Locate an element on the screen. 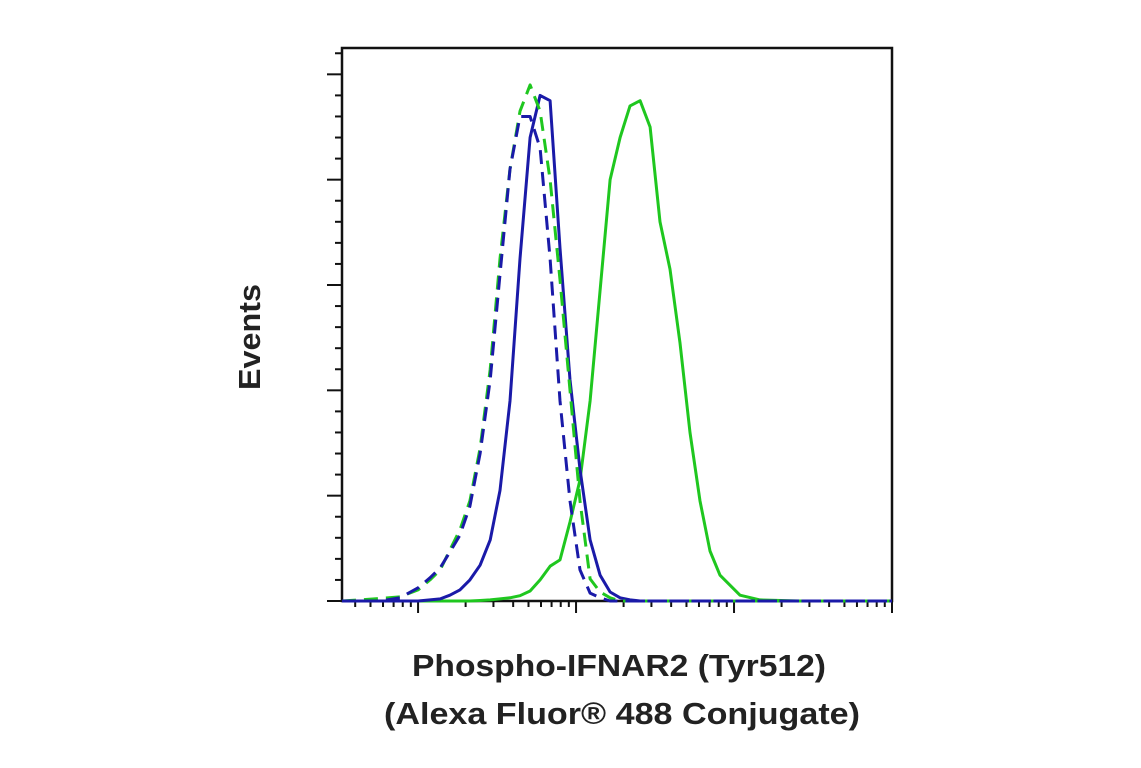 This screenshot has width=1141, height=768. x-axis-label: (Alexa Fluor® 488 Conjugate) is located at coordinates (622, 713).